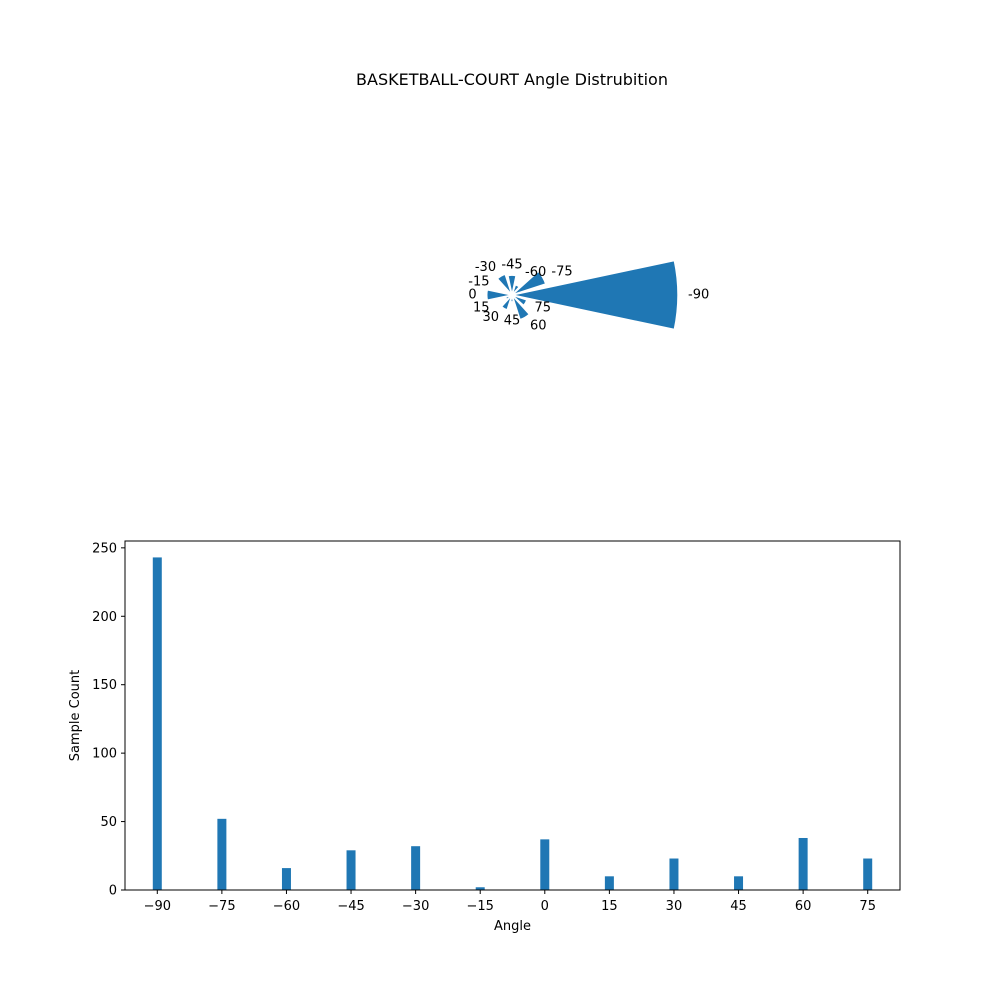 Image resolution: width=1000 pixels, height=1000 pixels. Describe the element at coordinates (481, 308) in the screenshot. I see `polar-tick-label: 15` at that location.